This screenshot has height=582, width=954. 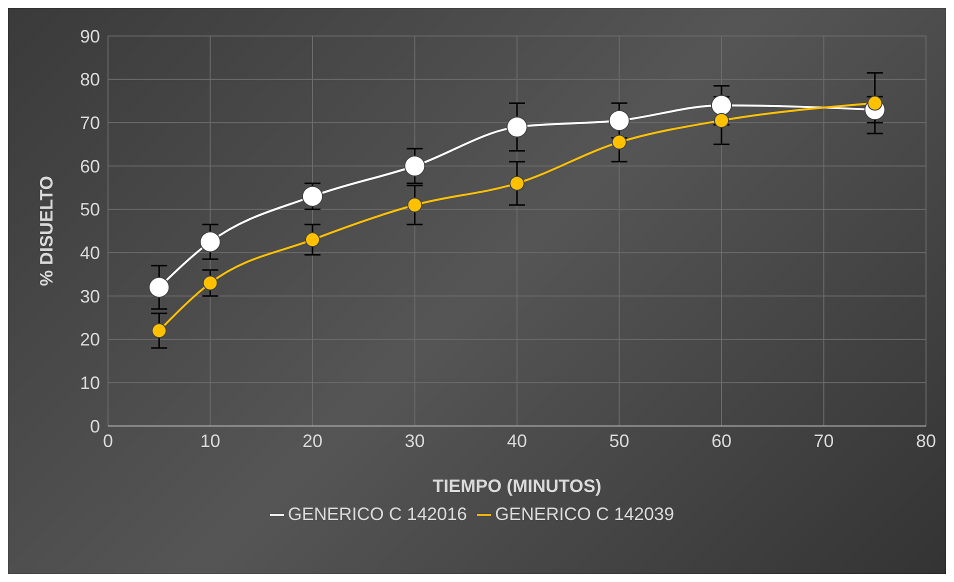 What do you see at coordinates (90, 36) in the screenshot?
I see `y-tick-label: 90` at bounding box center [90, 36].